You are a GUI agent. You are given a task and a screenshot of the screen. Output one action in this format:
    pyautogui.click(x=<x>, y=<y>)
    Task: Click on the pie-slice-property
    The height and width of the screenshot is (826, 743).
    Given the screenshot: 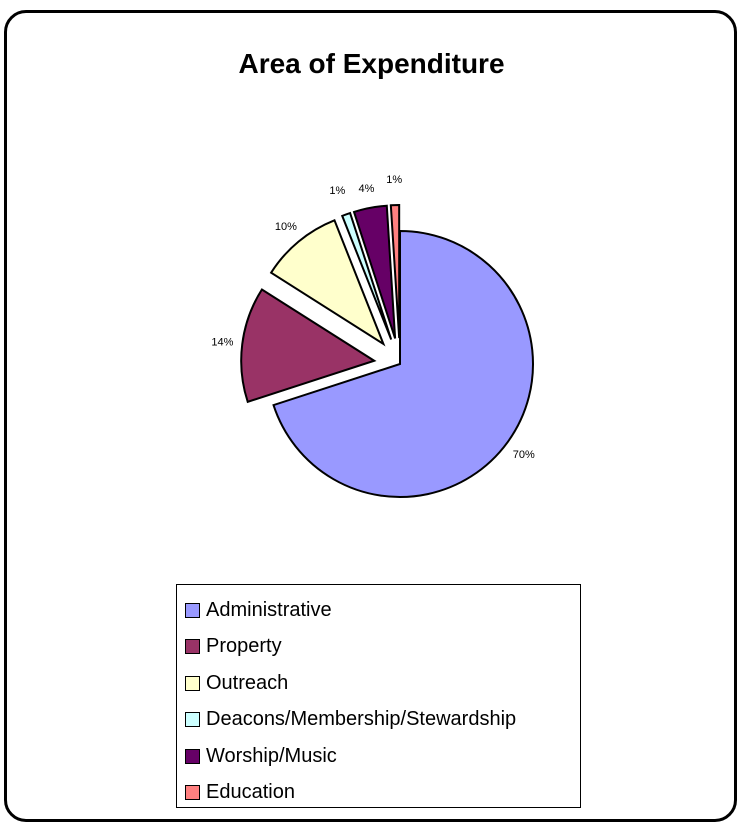 What is the action you would take?
    pyautogui.click(x=308, y=346)
    